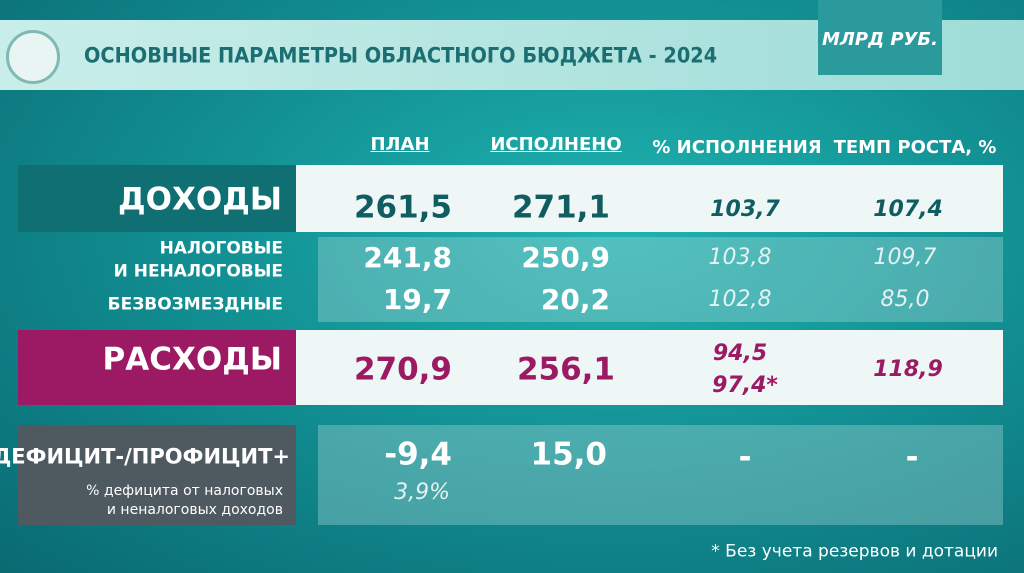  What do you see at coordinates (402, 207) in the screenshot?
I see `cell: 261,5` at bounding box center [402, 207].